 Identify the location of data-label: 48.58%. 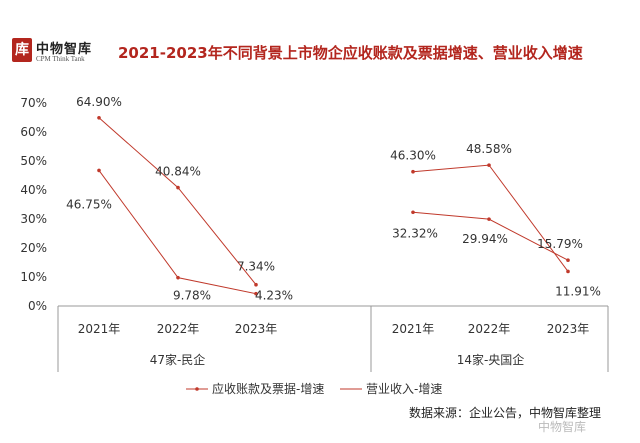
(489, 149).